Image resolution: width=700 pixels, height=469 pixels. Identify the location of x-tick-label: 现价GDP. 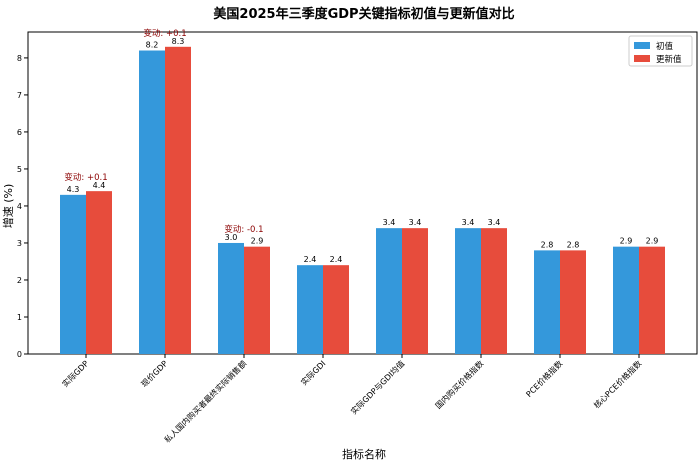
(155, 374).